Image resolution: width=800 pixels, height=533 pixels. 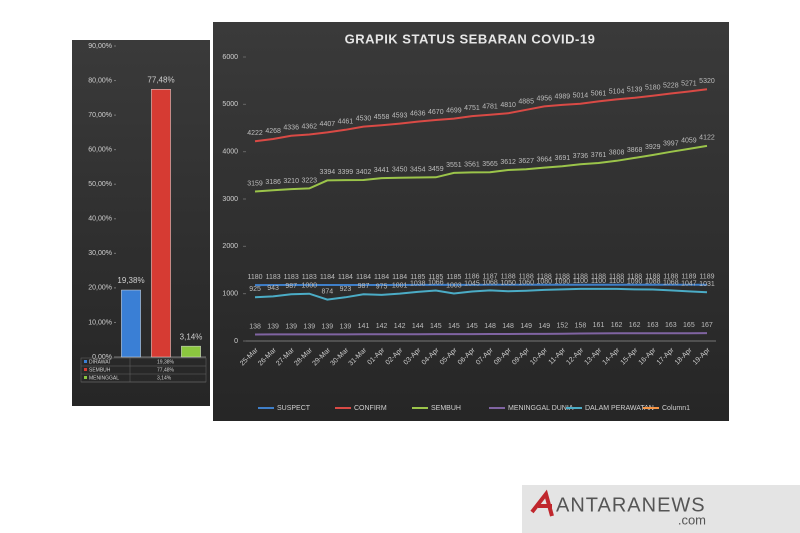 I want to click on data-label: 4751, so click(x=472, y=108).